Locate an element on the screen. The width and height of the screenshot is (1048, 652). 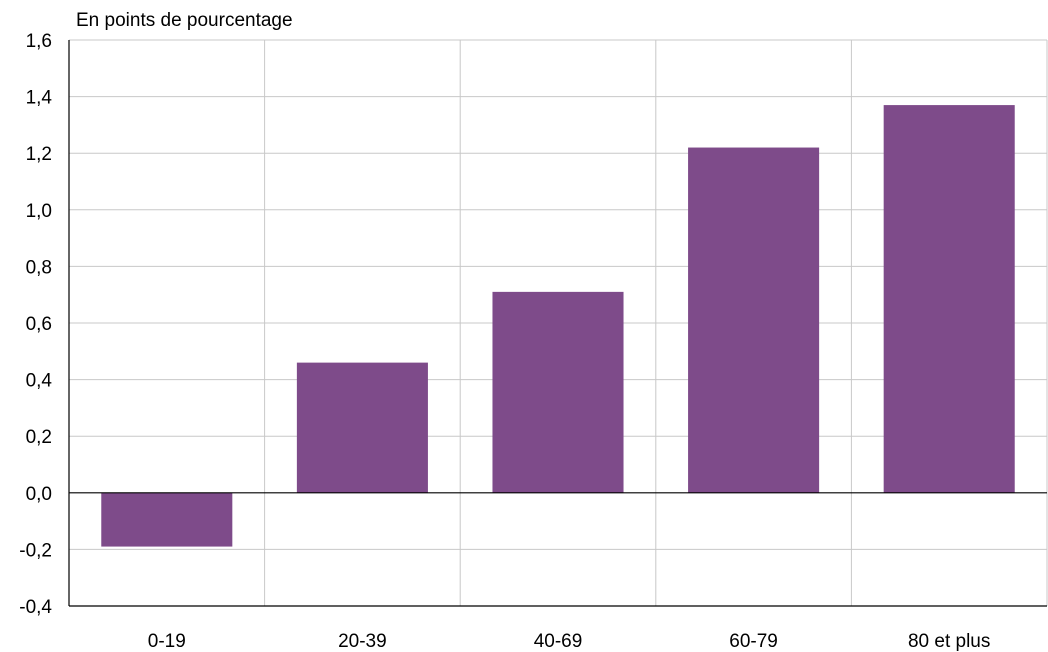
y-tick-labels: -0,4 -0,2 0,0 0,2 0,4 0,6 0,8 1,0 1,2 1,4 1,6 is located at coordinates (35, 324).